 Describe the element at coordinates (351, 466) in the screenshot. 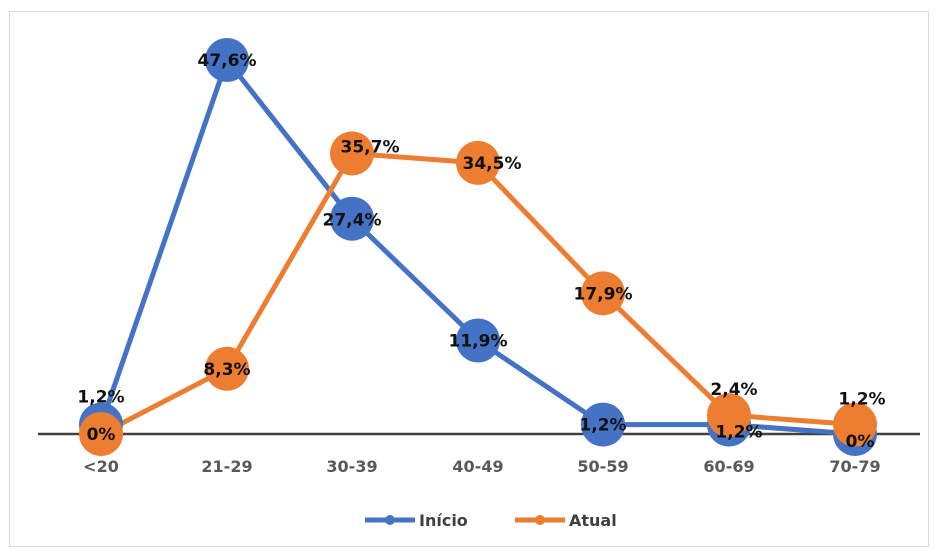

I see `x-tick-label: 30-39` at that location.